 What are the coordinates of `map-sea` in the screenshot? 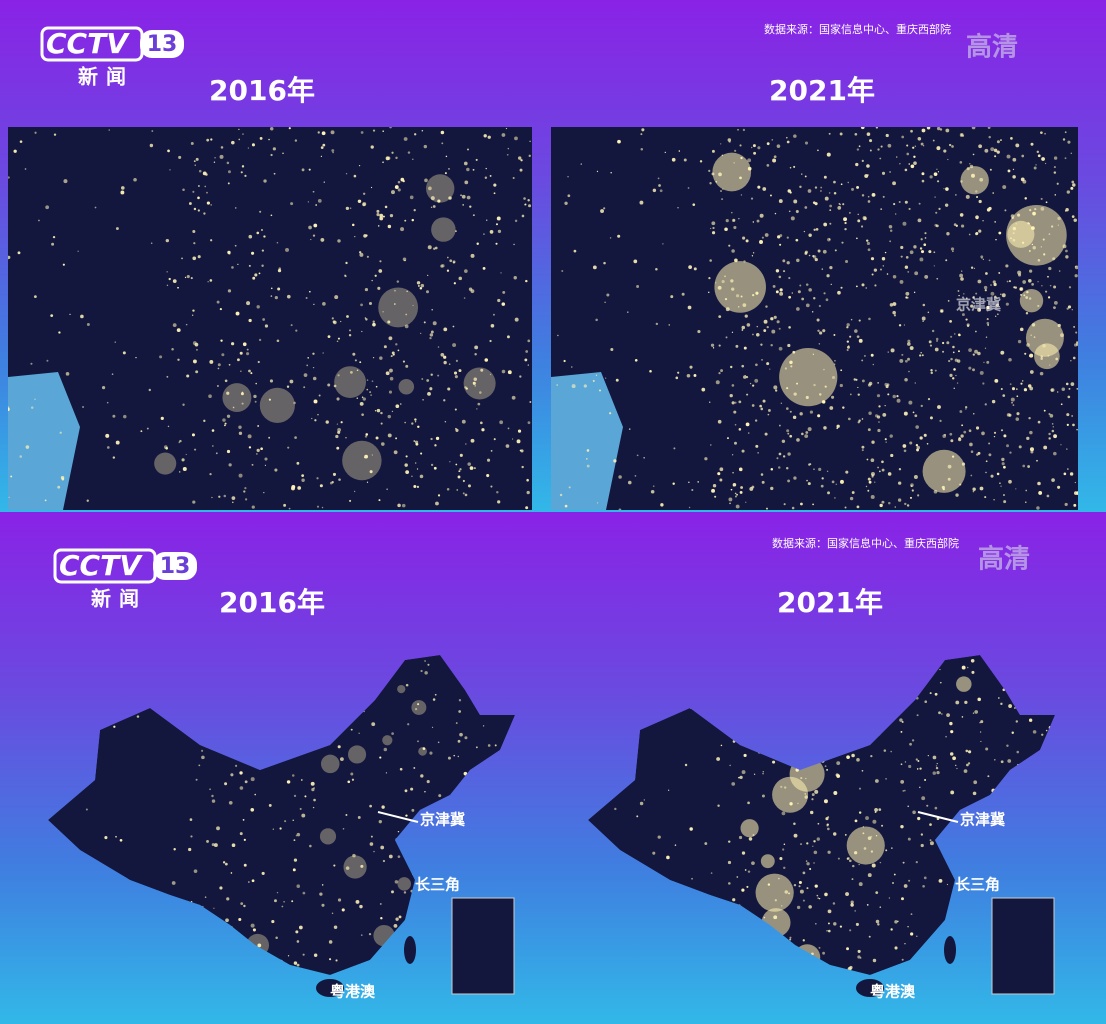 It's located at (44, 441).